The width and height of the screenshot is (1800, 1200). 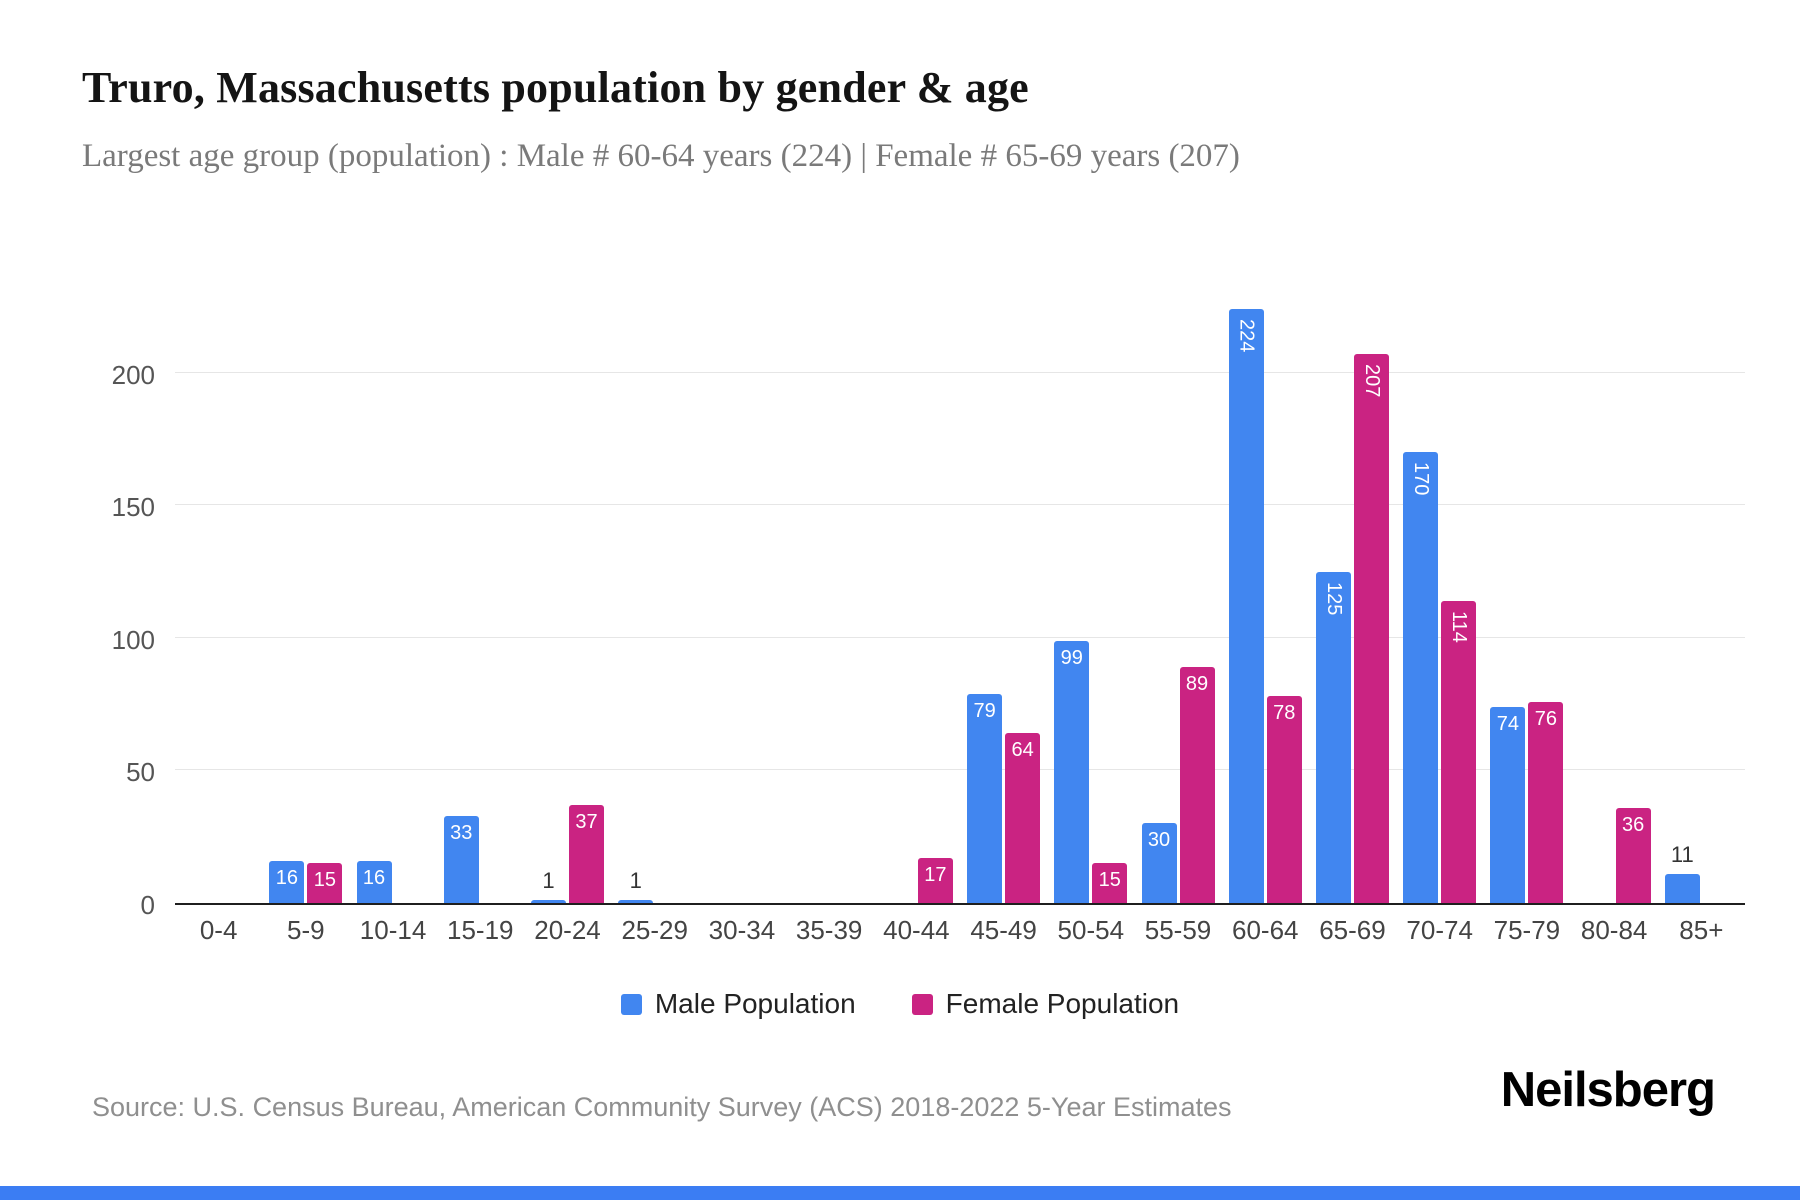 What do you see at coordinates (567, 612) in the screenshot?
I see `bar-group: 1 37 20-24` at bounding box center [567, 612].